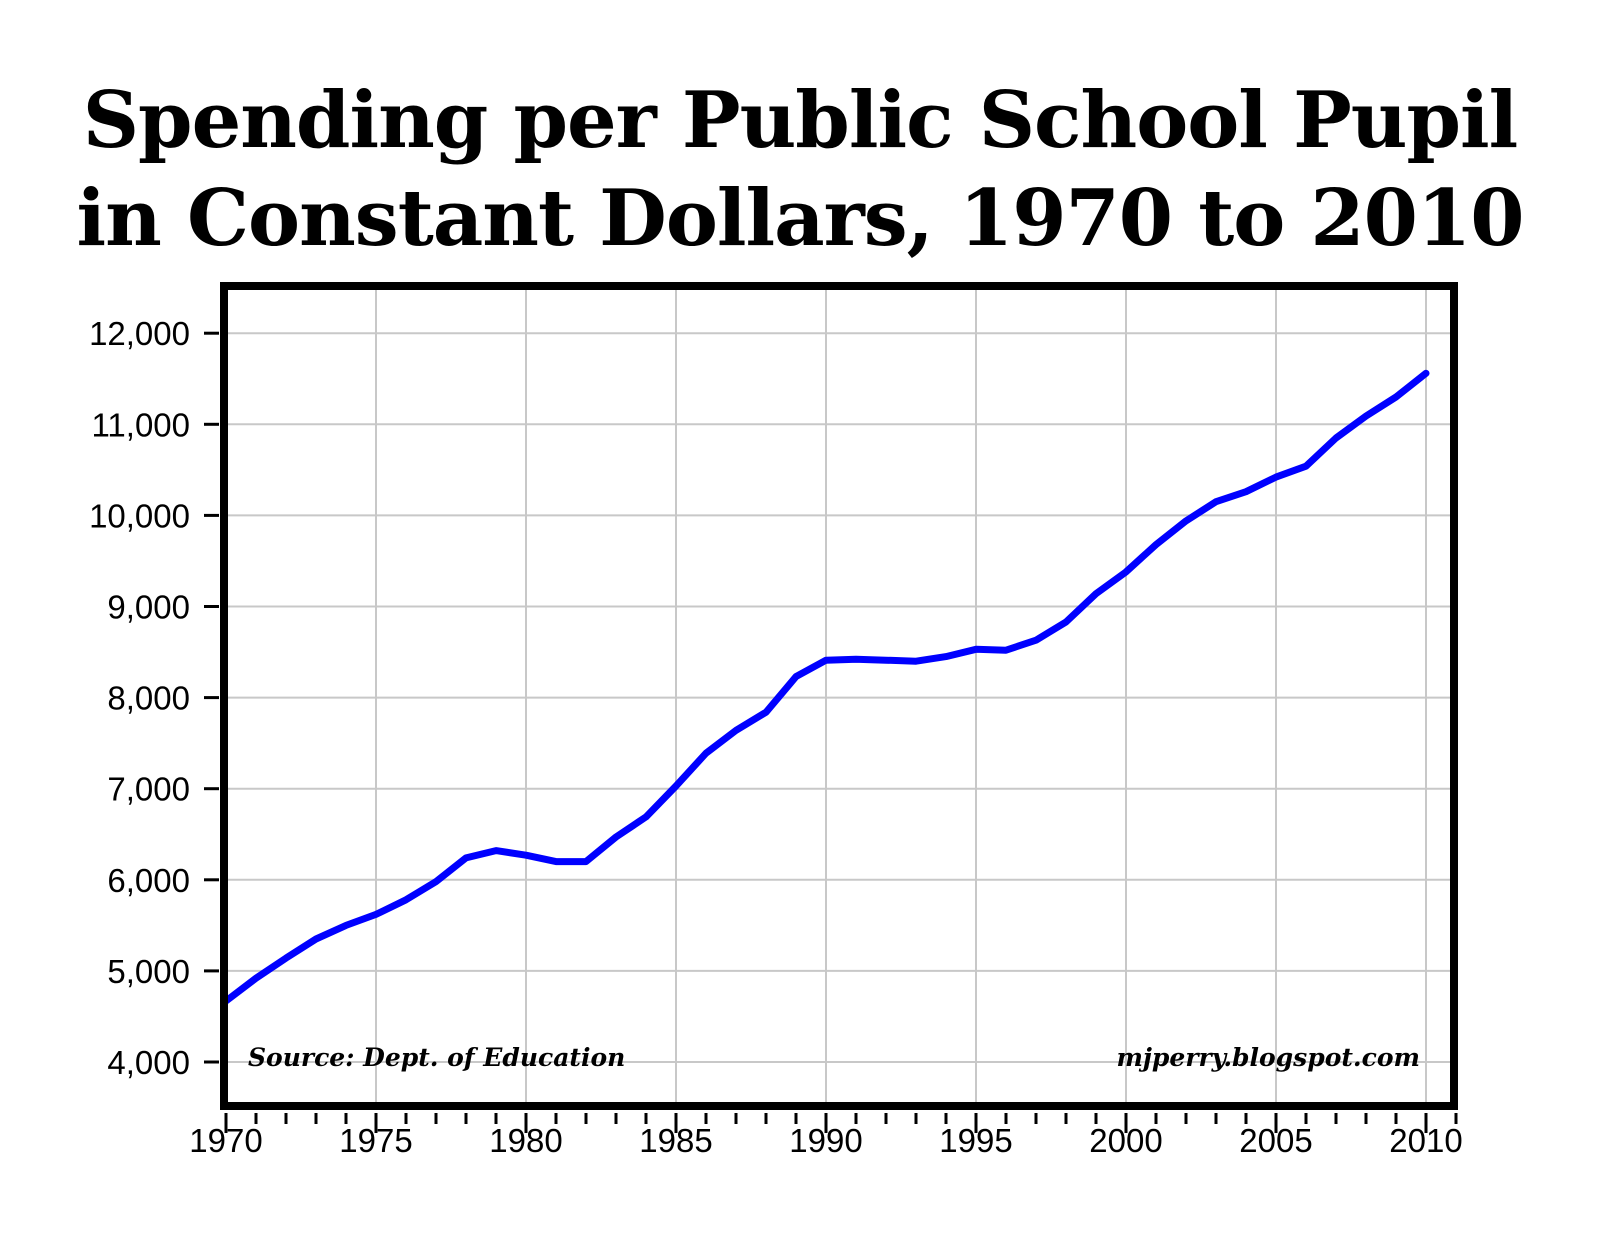 This screenshot has width=1600, height=1257. Describe the element at coordinates (800, 218) in the screenshot. I see `chart-title-line-2: in Constant Dollars, 1970 to 2010` at that location.